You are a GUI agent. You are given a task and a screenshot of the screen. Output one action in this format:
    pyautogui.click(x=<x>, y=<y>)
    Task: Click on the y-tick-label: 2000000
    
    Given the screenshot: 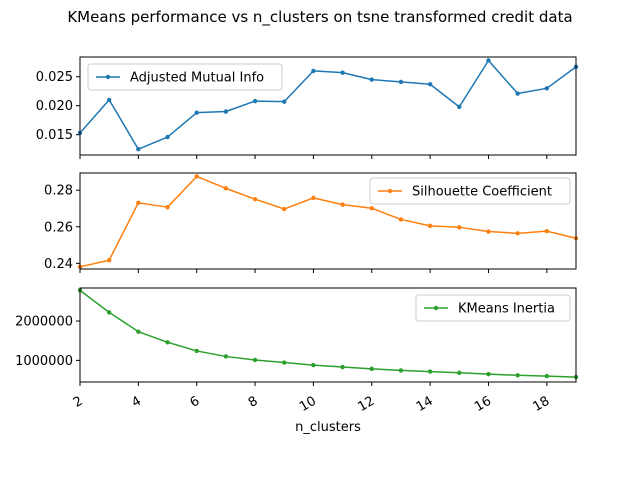 What is the action you would take?
    pyautogui.click(x=44, y=322)
    